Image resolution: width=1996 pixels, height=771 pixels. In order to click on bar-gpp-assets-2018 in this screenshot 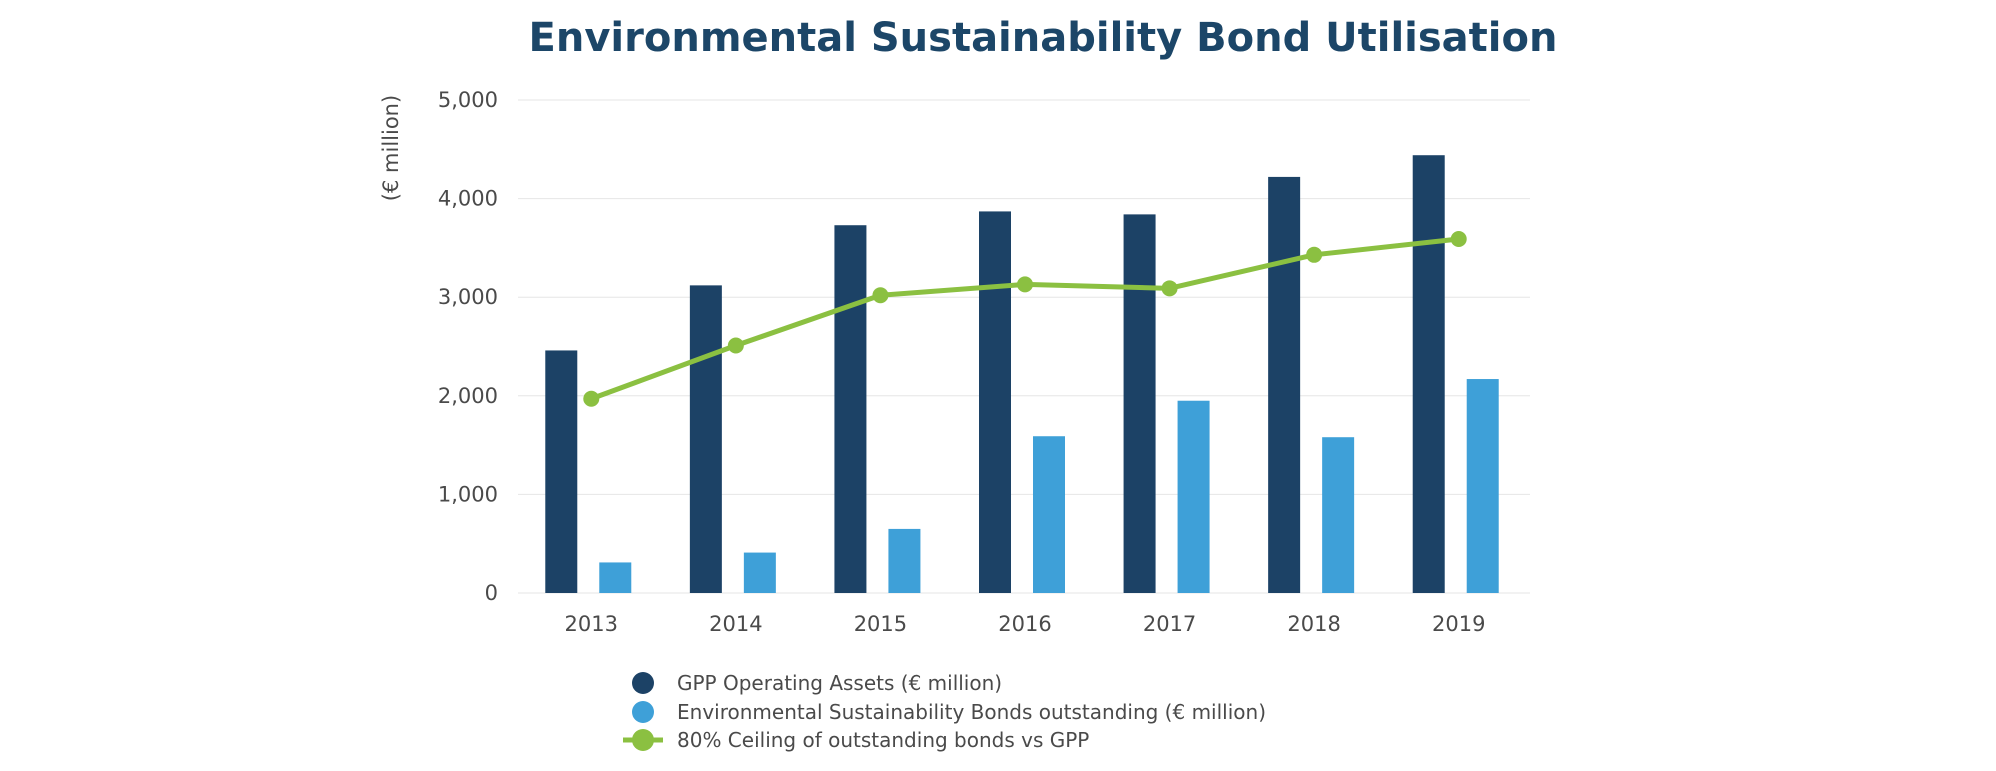, I will do `click(1284, 384)`.